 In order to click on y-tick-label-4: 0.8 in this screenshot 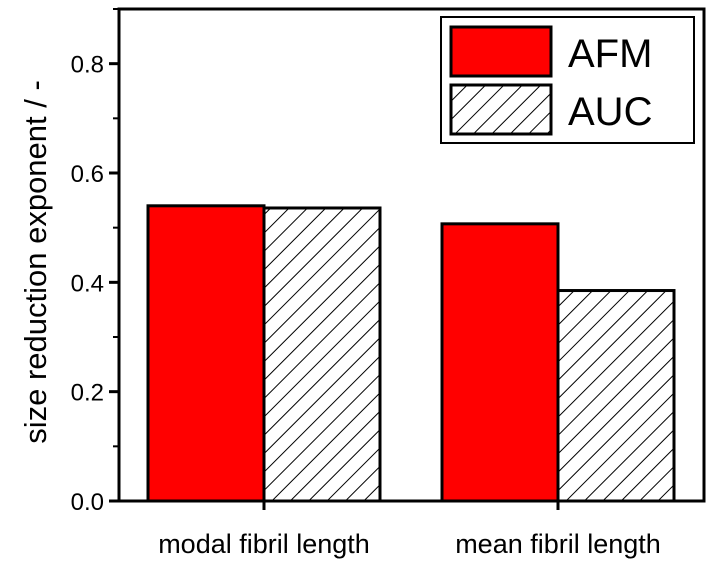, I will do `click(87, 65)`.